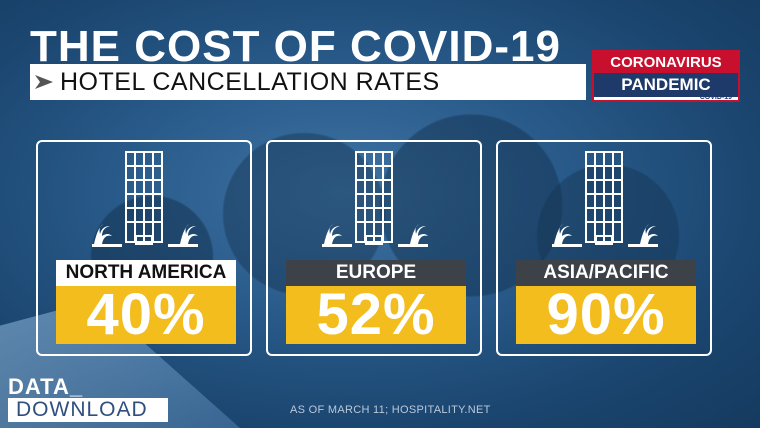 Image resolution: width=760 pixels, height=428 pixels. Describe the element at coordinates (666, 85) in the screenshot. I see `brand-line2: PANDEMIC` at that location.